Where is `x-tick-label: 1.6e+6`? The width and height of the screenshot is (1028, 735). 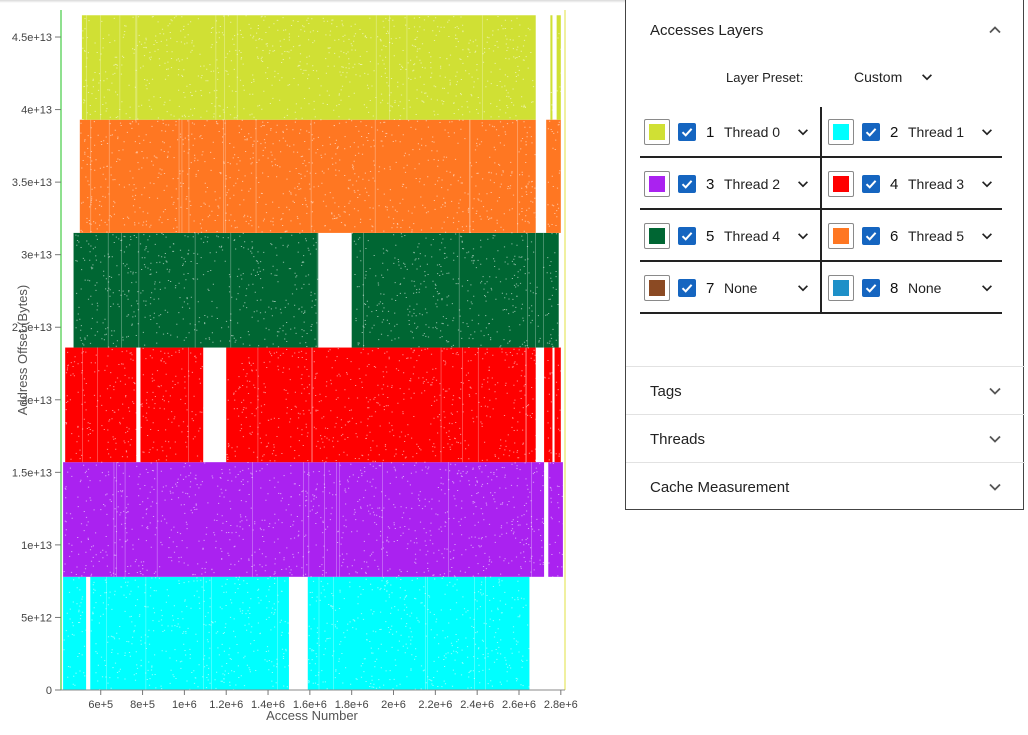
x-tick-label: 1.6e+6 is located at coordinates (310, 705).